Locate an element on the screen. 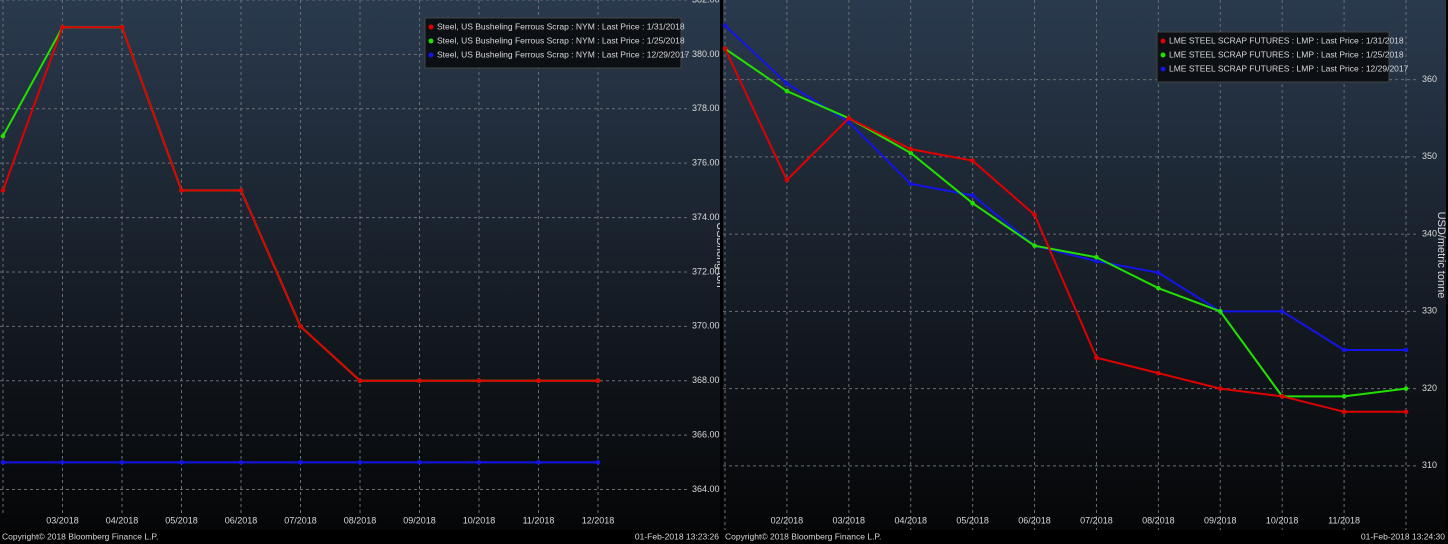 The image size is (1448, 544). y-tick-label: 340 is located at coordinates (1429, 233).